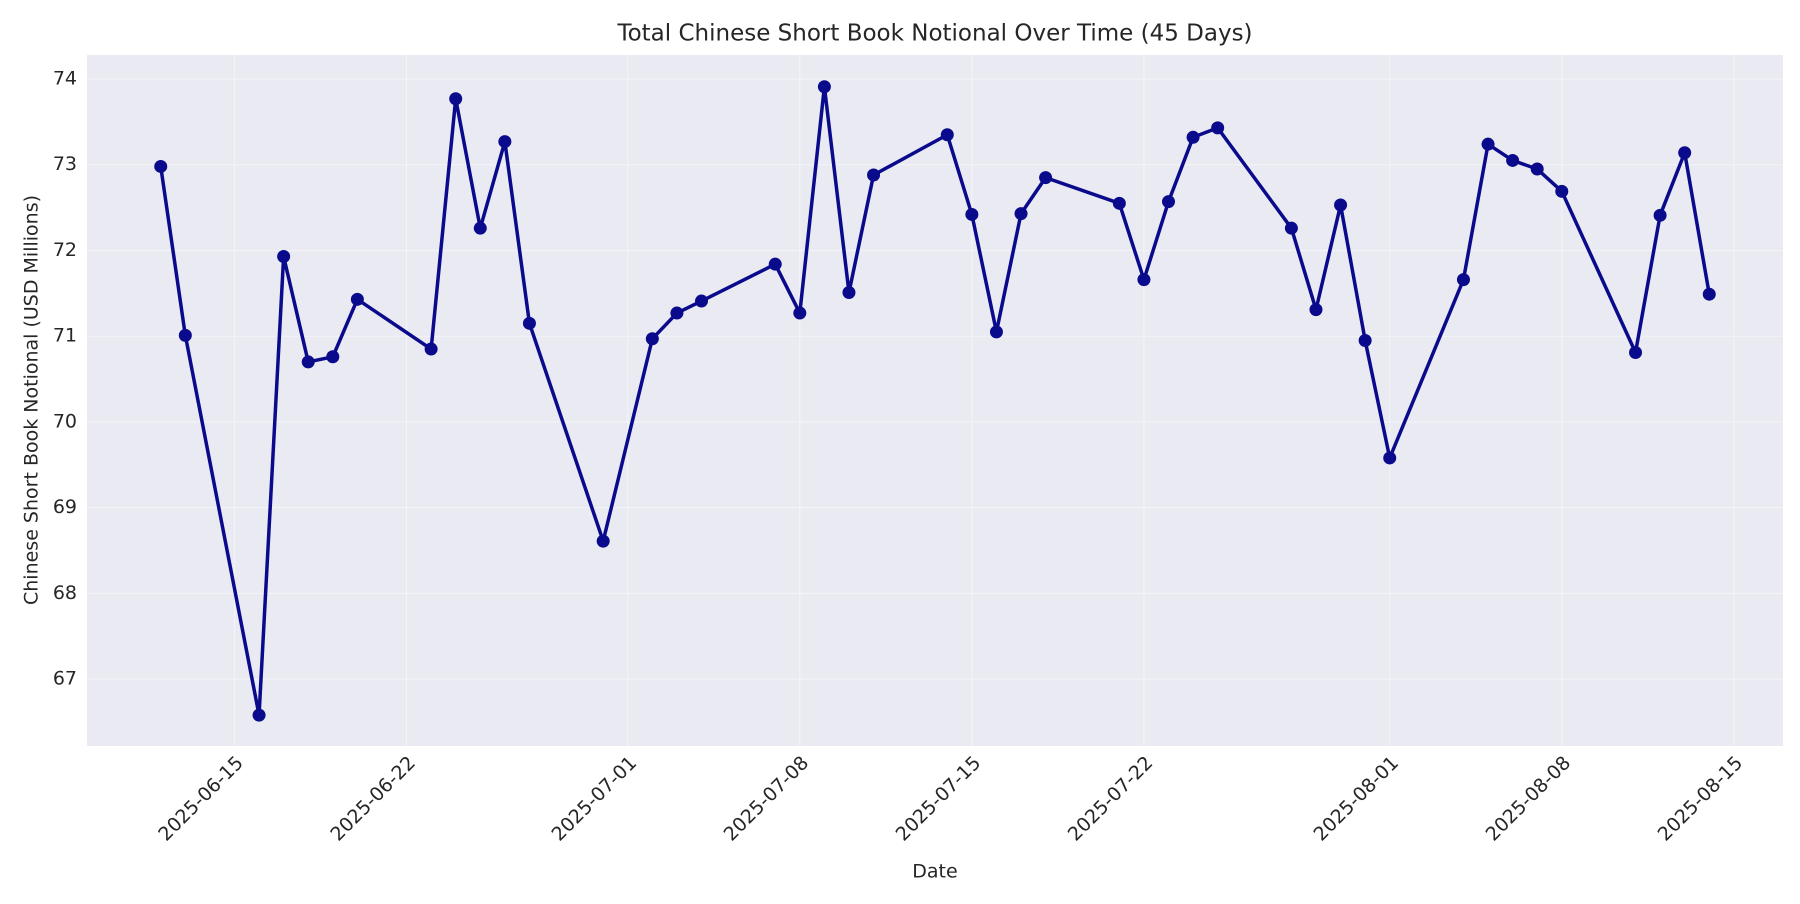 The height and width of the screenshot is (904, 1800). I want to click on y-tick-label: 73, so click(65, 164).